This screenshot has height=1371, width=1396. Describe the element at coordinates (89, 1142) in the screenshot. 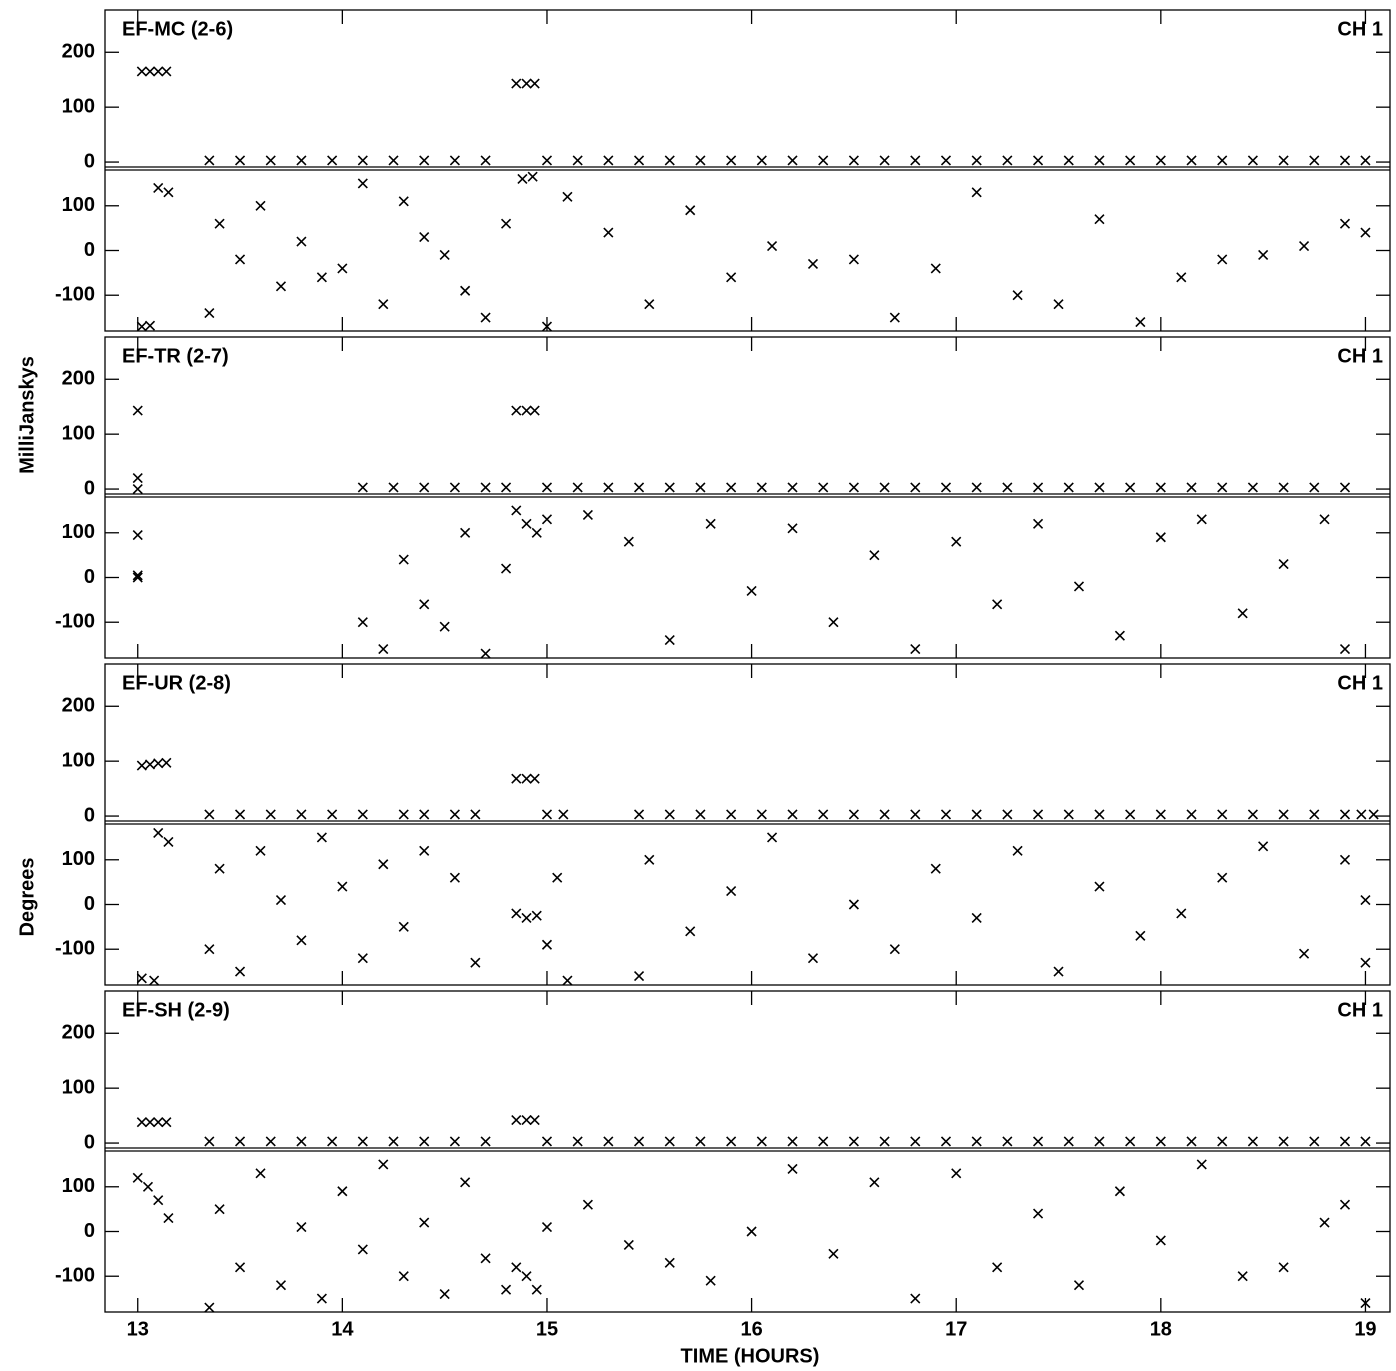

I see `y-tick-label: 0` at that location.